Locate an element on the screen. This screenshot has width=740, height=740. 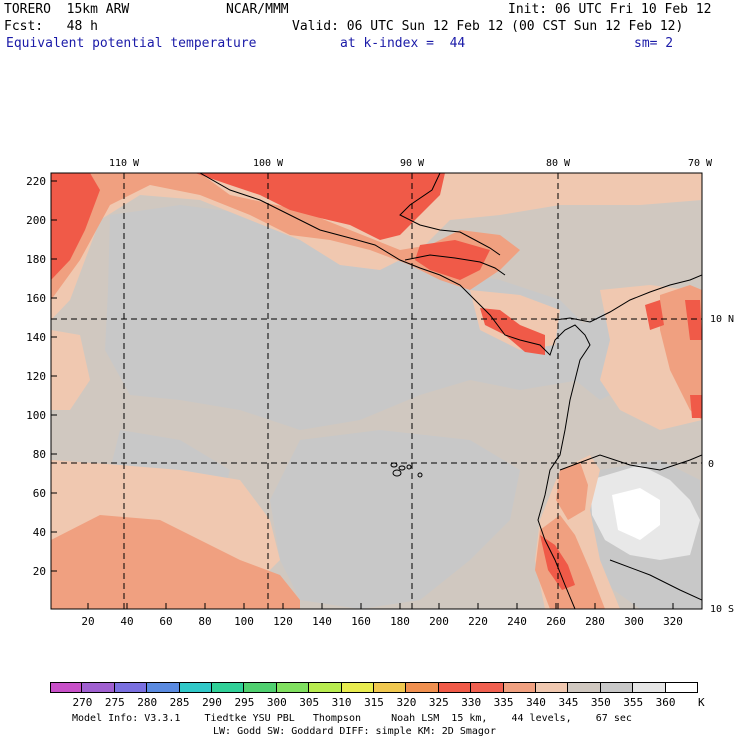
colorbar-label: 280 is located at coordinates (147, 702).